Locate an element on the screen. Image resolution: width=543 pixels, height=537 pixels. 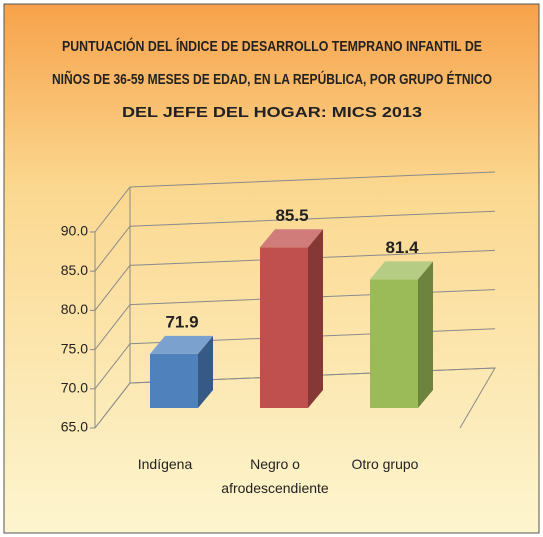
data-label: 71.9 is located at coordinates (181, 321).